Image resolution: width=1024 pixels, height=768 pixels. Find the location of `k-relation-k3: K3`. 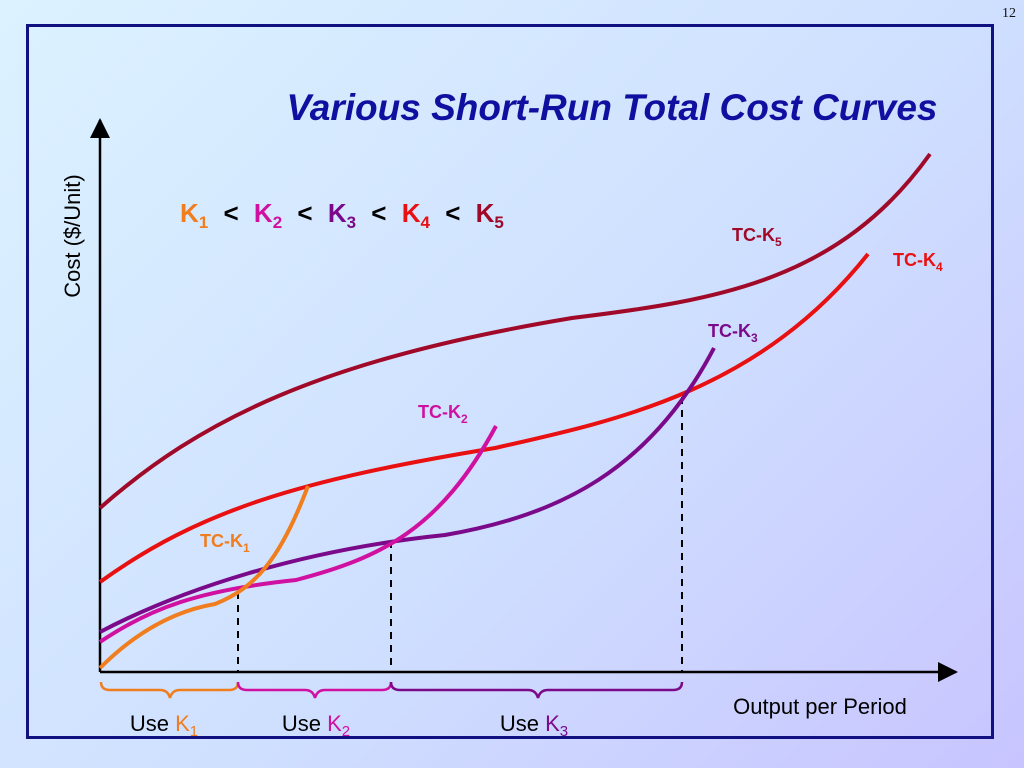

k-relation-k3: K3 is located at coordinates (342, 215).